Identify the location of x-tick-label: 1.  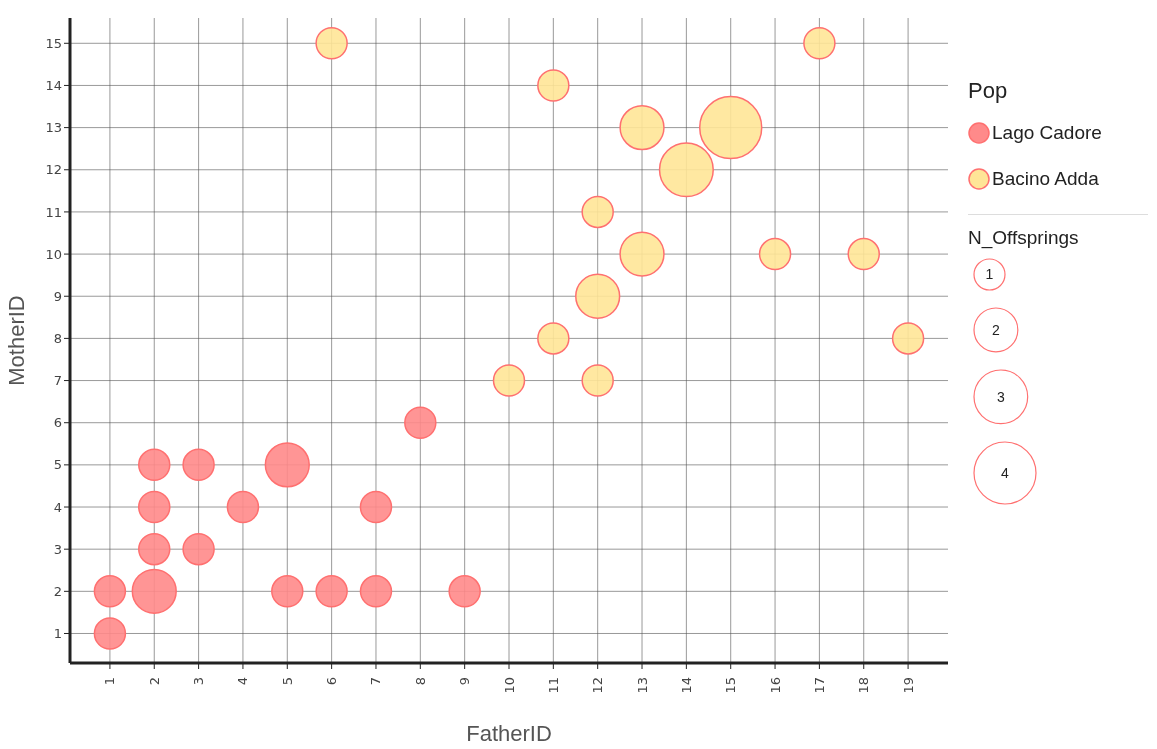
(110, 681).